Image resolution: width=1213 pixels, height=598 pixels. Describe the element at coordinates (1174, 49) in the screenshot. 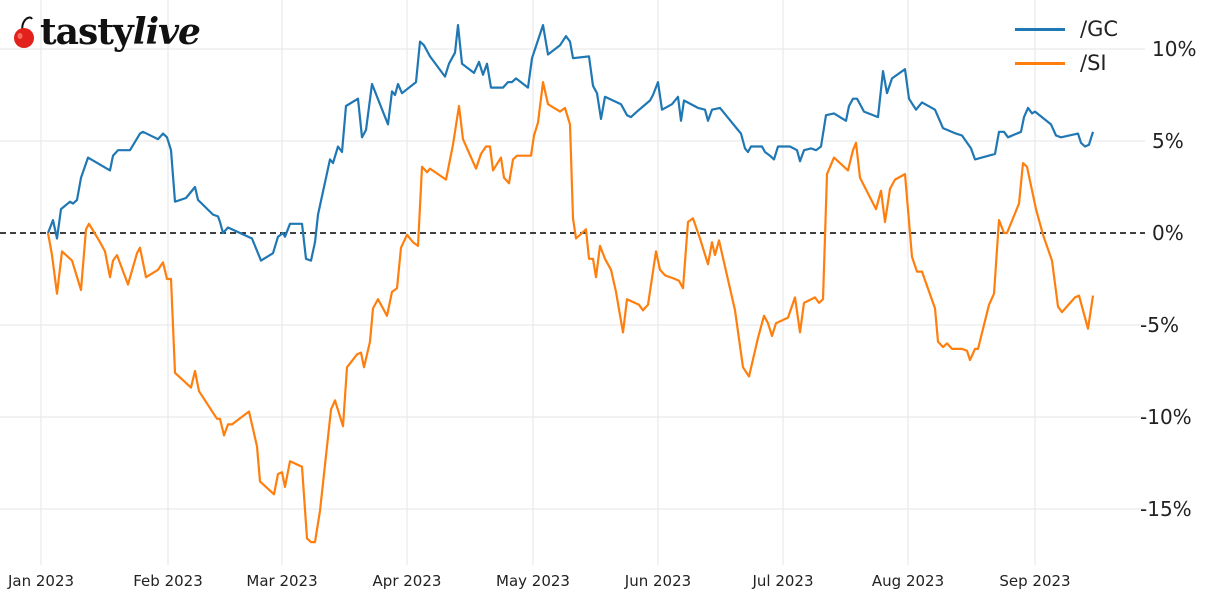

I see `y-tick-label: 10%` at that location.